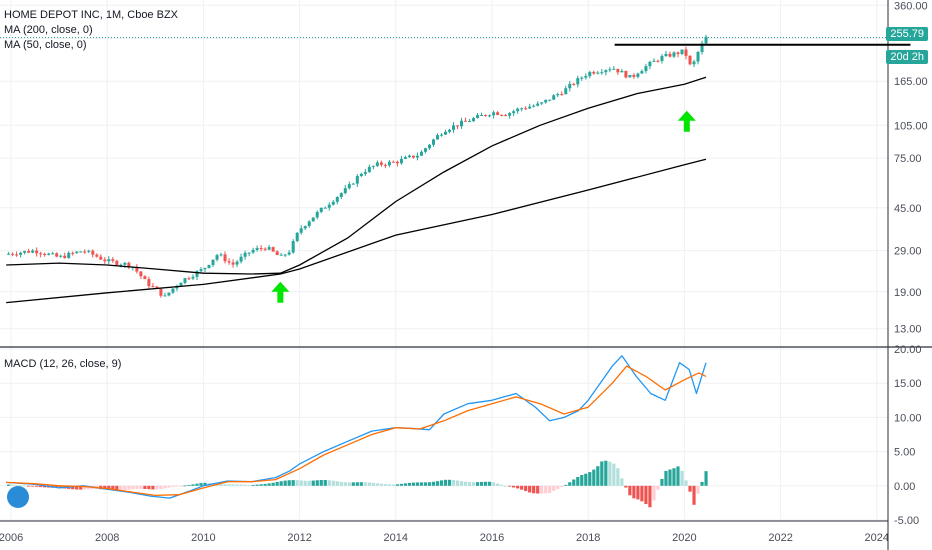 The image size is (932, 550). I want to click on time-tick-label: 2024, so click(877, 538).